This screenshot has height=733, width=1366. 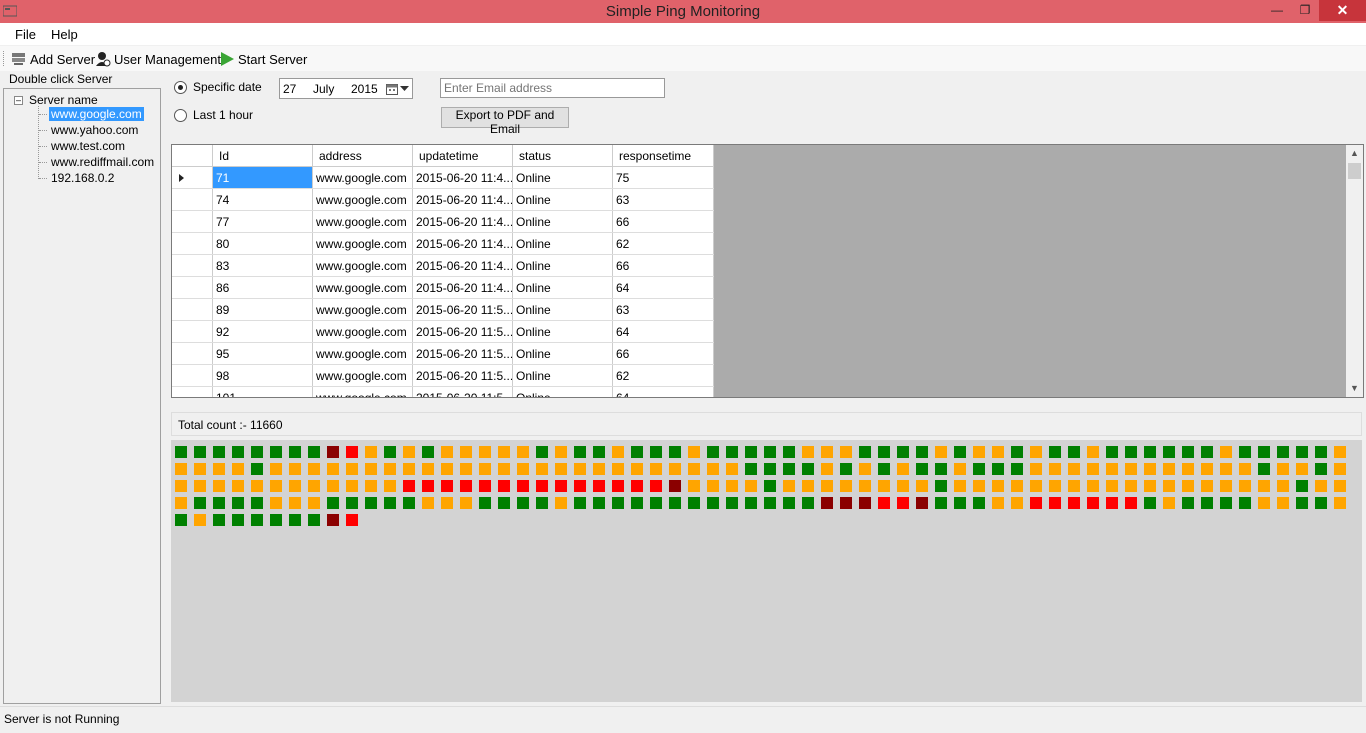 I want to click on column-header: Id, so click(x=263, y=155).